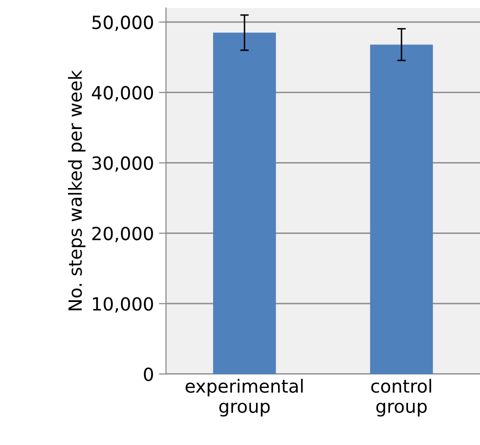 This screenshot has width=480, height=445. What do you see at coordinates (244, 397) in the screenshot?
I see `x-tick-label: experimental group` at bounding box center [244, 397].